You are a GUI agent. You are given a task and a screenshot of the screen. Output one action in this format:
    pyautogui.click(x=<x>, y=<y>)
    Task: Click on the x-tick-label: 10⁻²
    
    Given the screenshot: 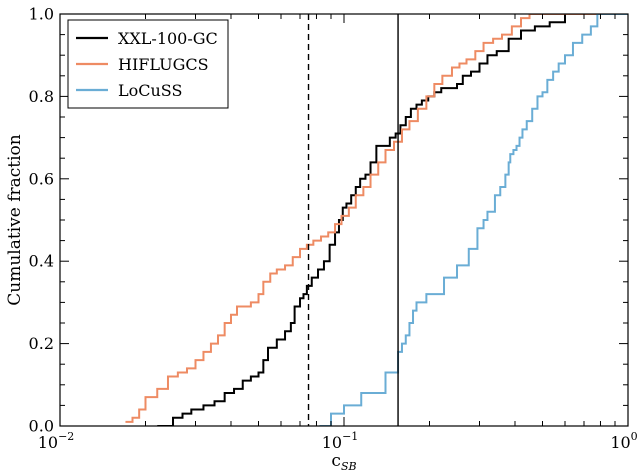 What is the action you would take?
    pyautogui.click(x=56, y=441)
    